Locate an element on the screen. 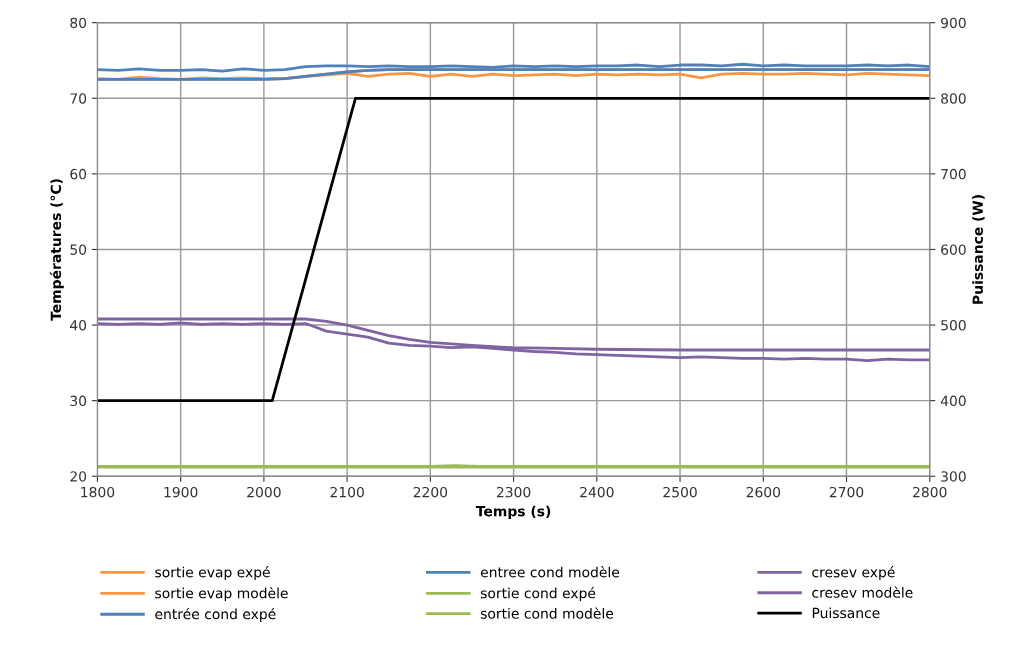 This screenshot has height=667, width=1015. y2-tick-label: 800 is located at coordinates (953, 98).